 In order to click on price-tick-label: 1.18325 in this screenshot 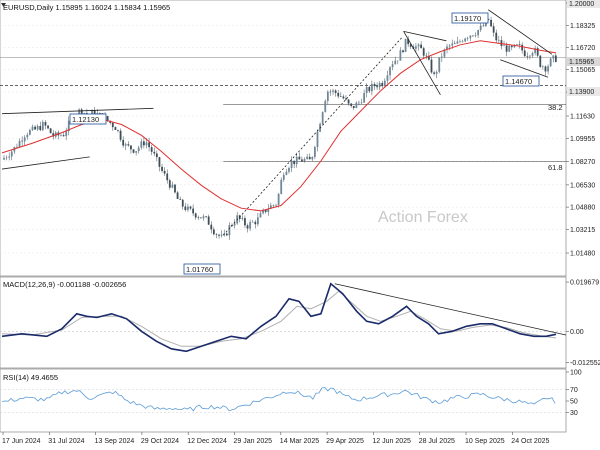, I will do `click(582, 26)`.